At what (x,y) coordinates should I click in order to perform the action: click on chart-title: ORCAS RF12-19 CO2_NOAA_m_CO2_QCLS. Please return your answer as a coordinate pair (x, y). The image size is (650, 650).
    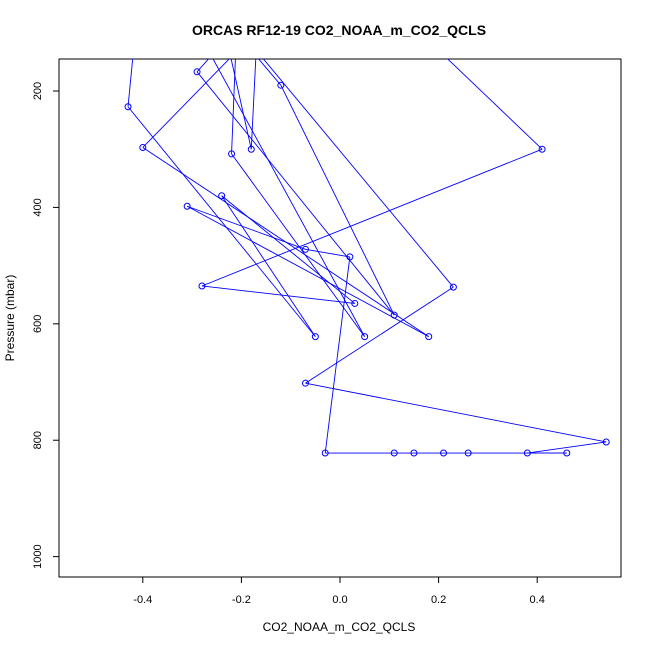
    Looking at the image, I should click on (339, 30).